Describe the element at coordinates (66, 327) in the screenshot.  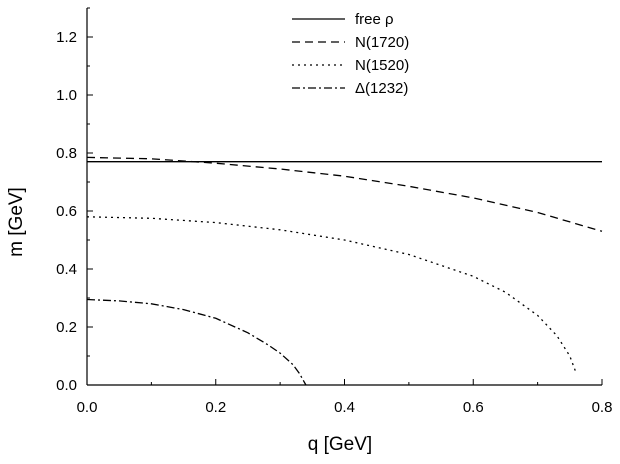
I see `y-tick-label: 0.2` at that location.